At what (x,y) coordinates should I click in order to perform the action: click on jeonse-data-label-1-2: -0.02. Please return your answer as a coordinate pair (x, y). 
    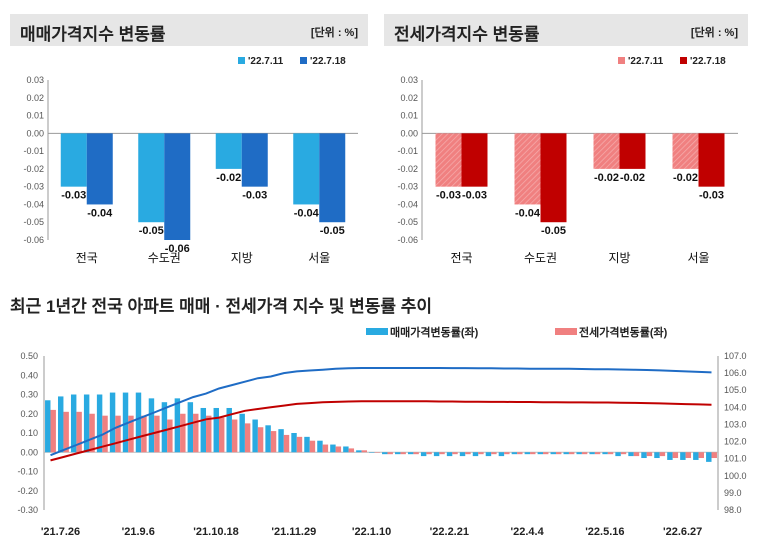
    Looking at the image, I should click on (632, 178).